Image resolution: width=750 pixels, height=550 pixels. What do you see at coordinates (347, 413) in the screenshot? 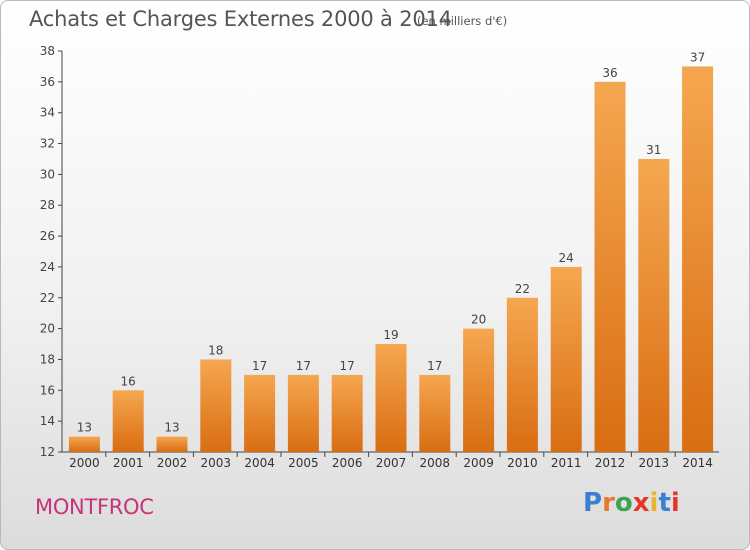
I see `bar-2006` at bounding box center [347, 413].